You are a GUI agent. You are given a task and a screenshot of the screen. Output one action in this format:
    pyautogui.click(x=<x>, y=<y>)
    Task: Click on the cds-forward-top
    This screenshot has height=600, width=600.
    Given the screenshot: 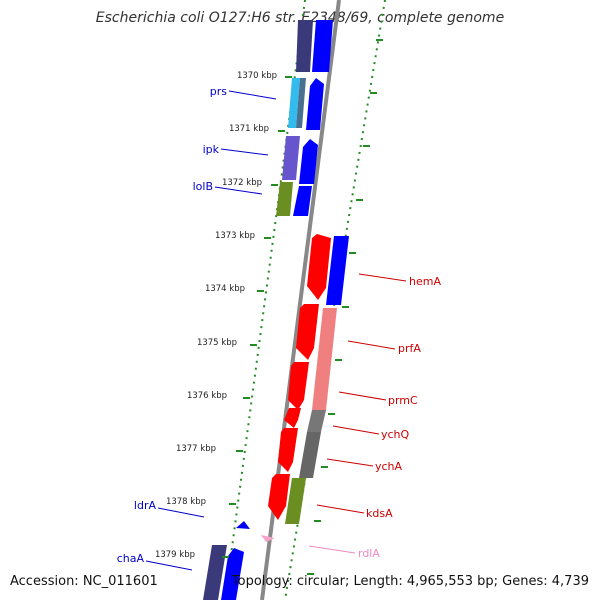 What is the action you would take?
    pyautogui.click(x=322, y=46)
    